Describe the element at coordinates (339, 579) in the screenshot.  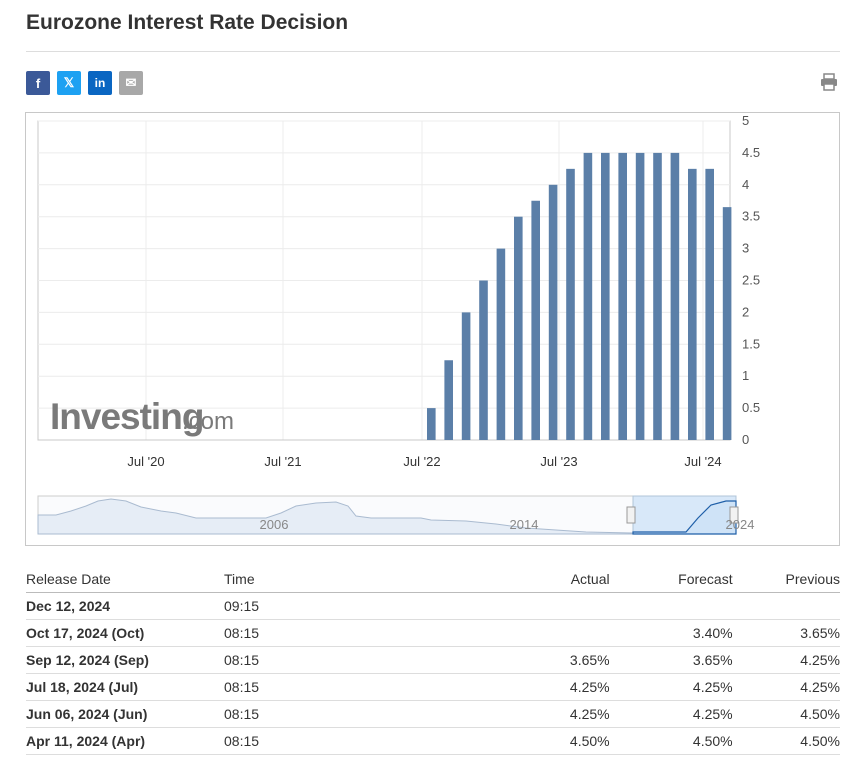
I see `header-time: Time` at that location.